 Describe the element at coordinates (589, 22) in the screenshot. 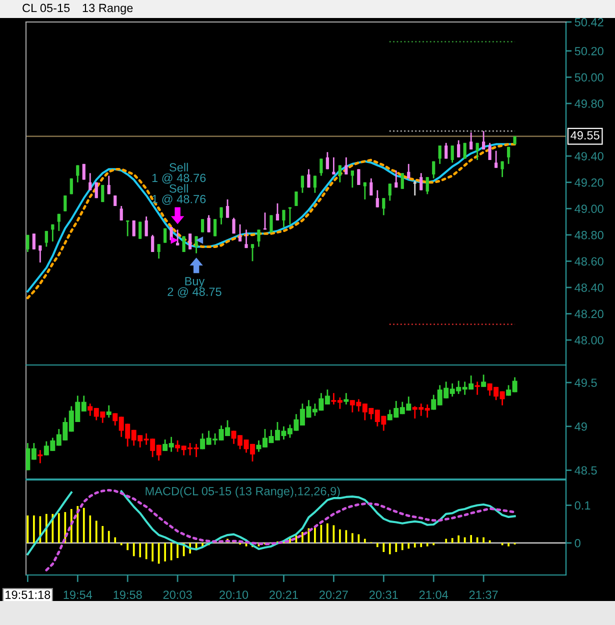

I see `y-tick-label: 50.42` at that location.